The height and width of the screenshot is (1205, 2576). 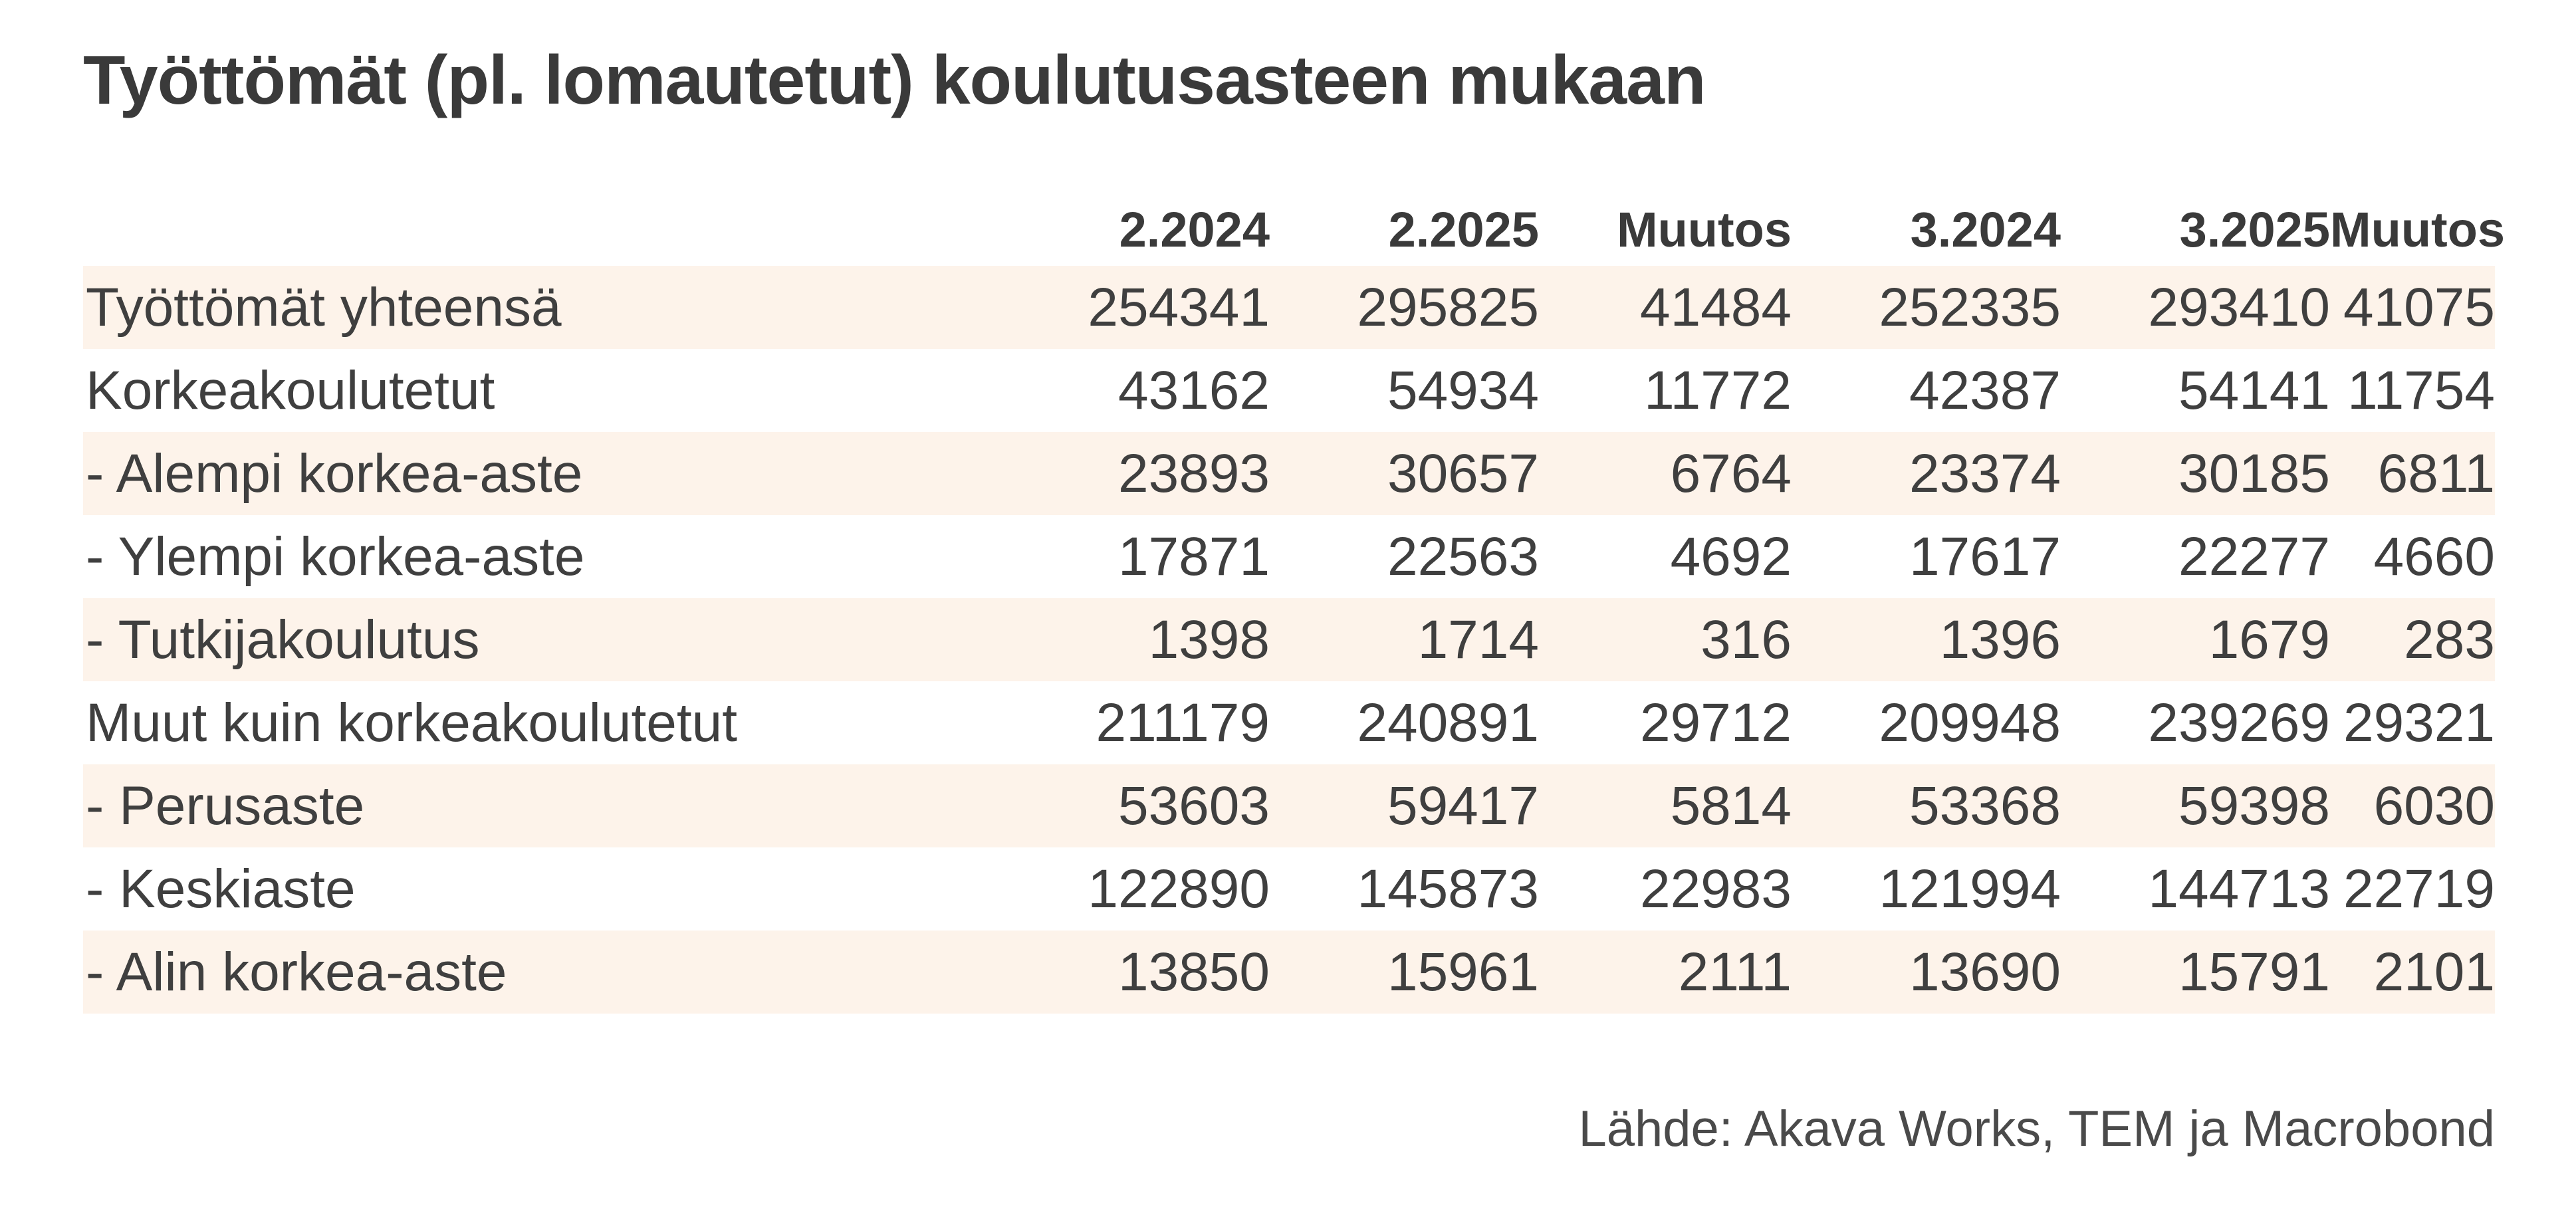 What do you see at coordinates (1448, 888) in the screenshot?
I see `table-cell: 145873` at bounding box center [1448, 888].